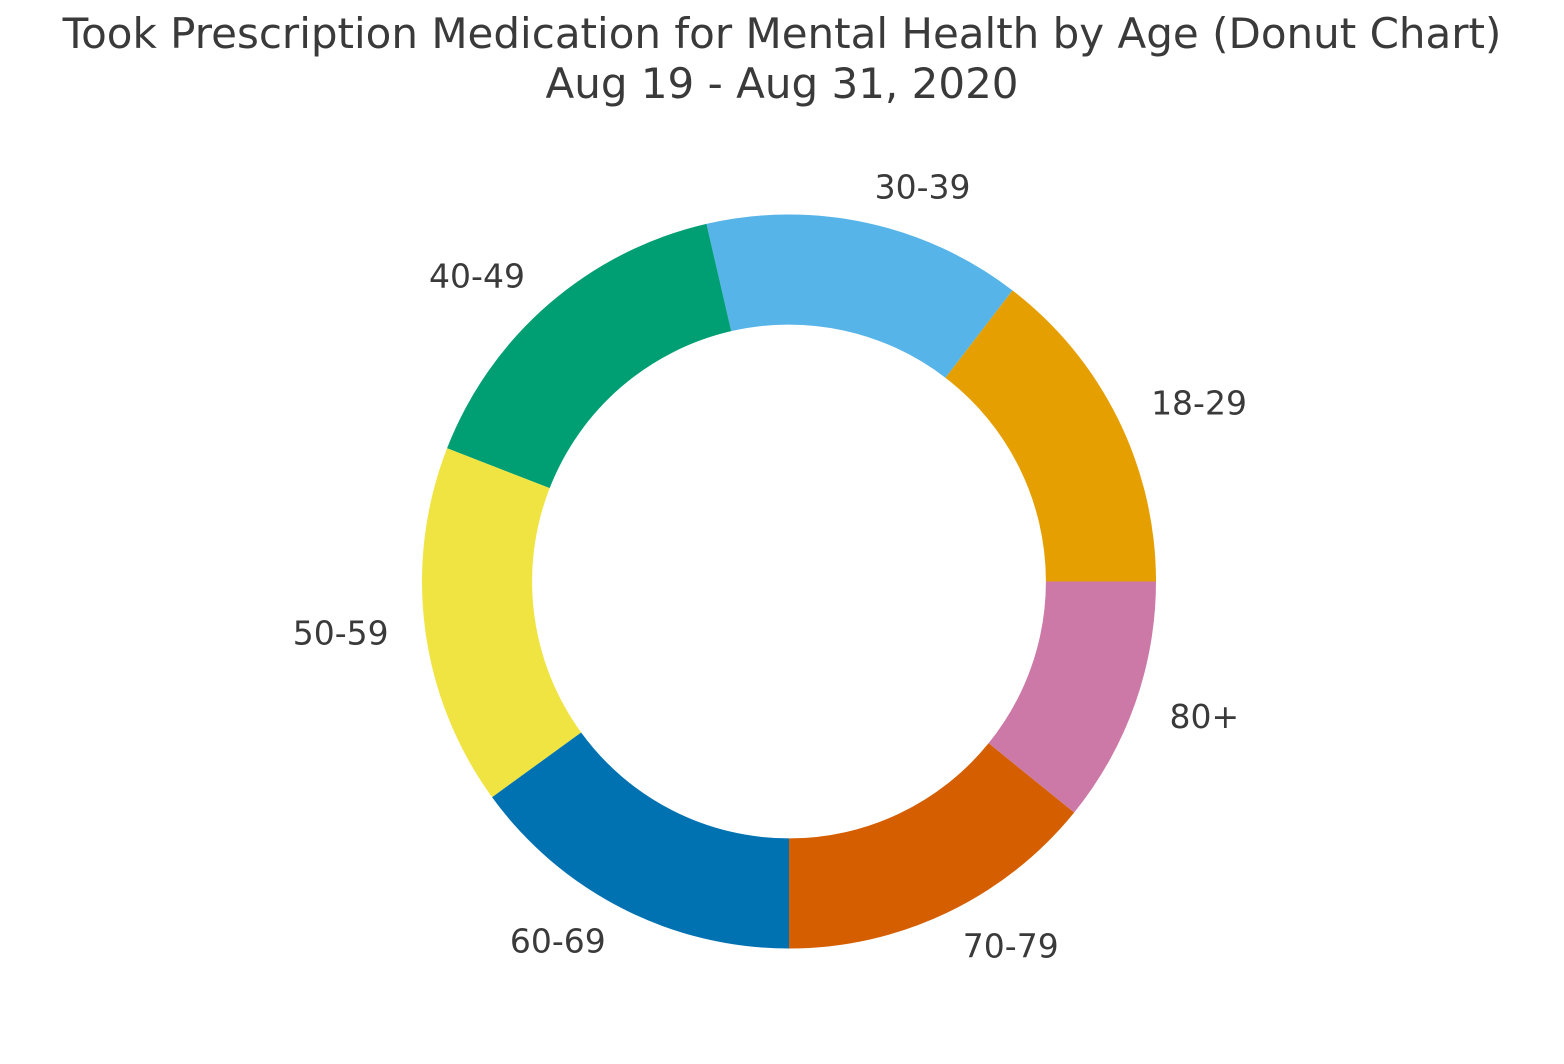  What do you see at coordinates (477, 276) in the screenshot?
I see `segment-label-40-49: 40-49` at bounding box center [477, 276].